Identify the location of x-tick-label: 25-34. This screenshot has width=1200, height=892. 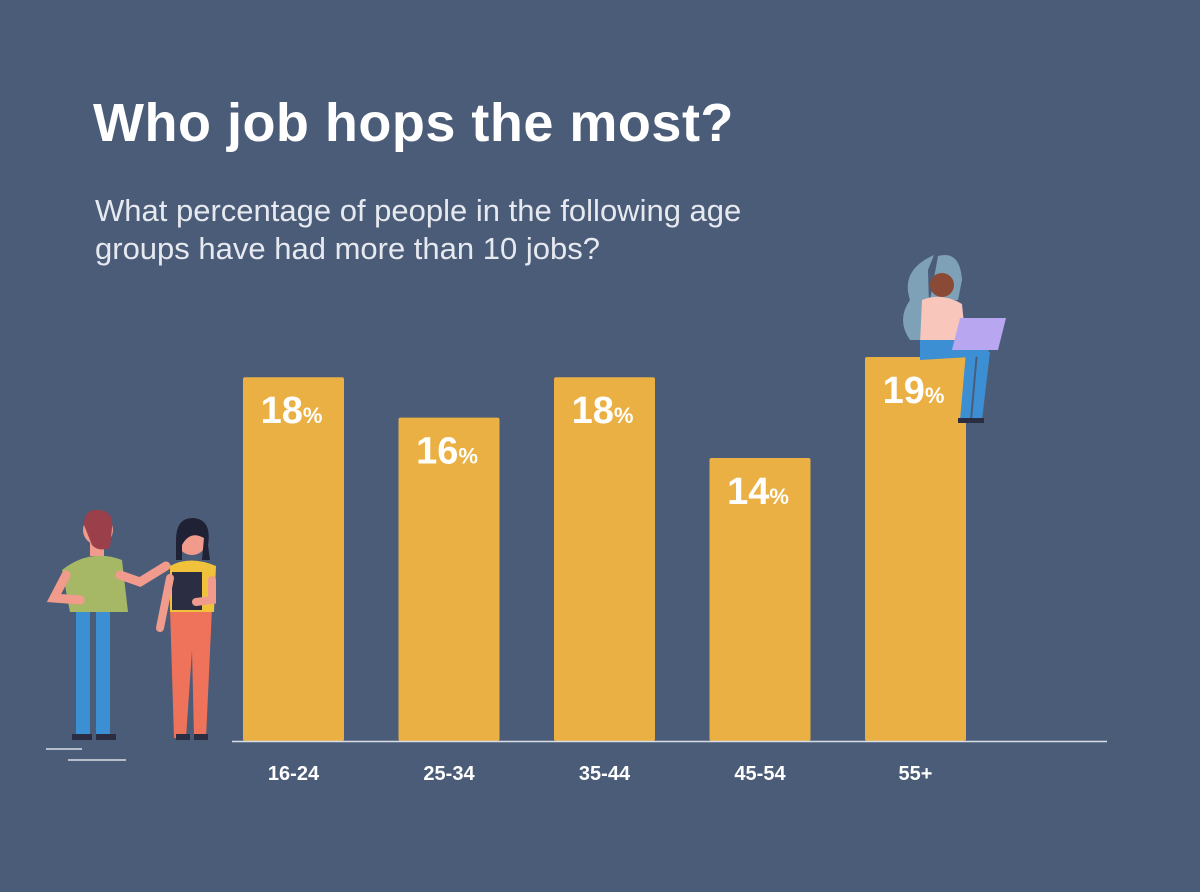
(449, 774).